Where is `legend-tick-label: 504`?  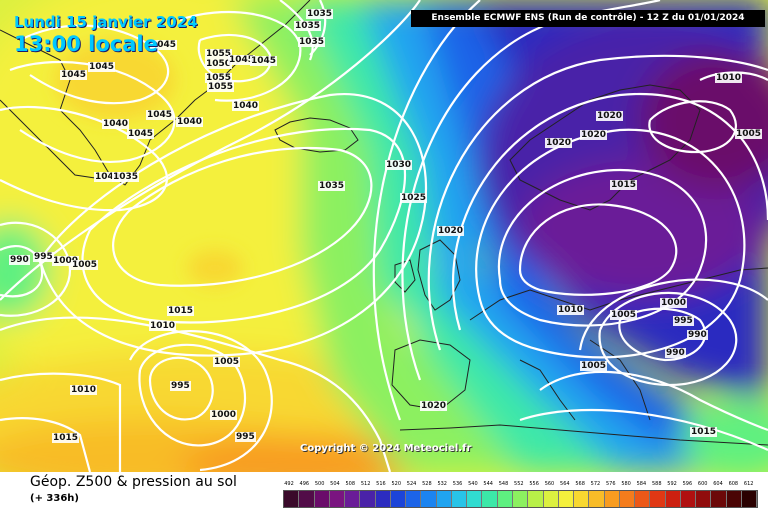
legend-tick-label: 504 is located at coordinates (335, 484).